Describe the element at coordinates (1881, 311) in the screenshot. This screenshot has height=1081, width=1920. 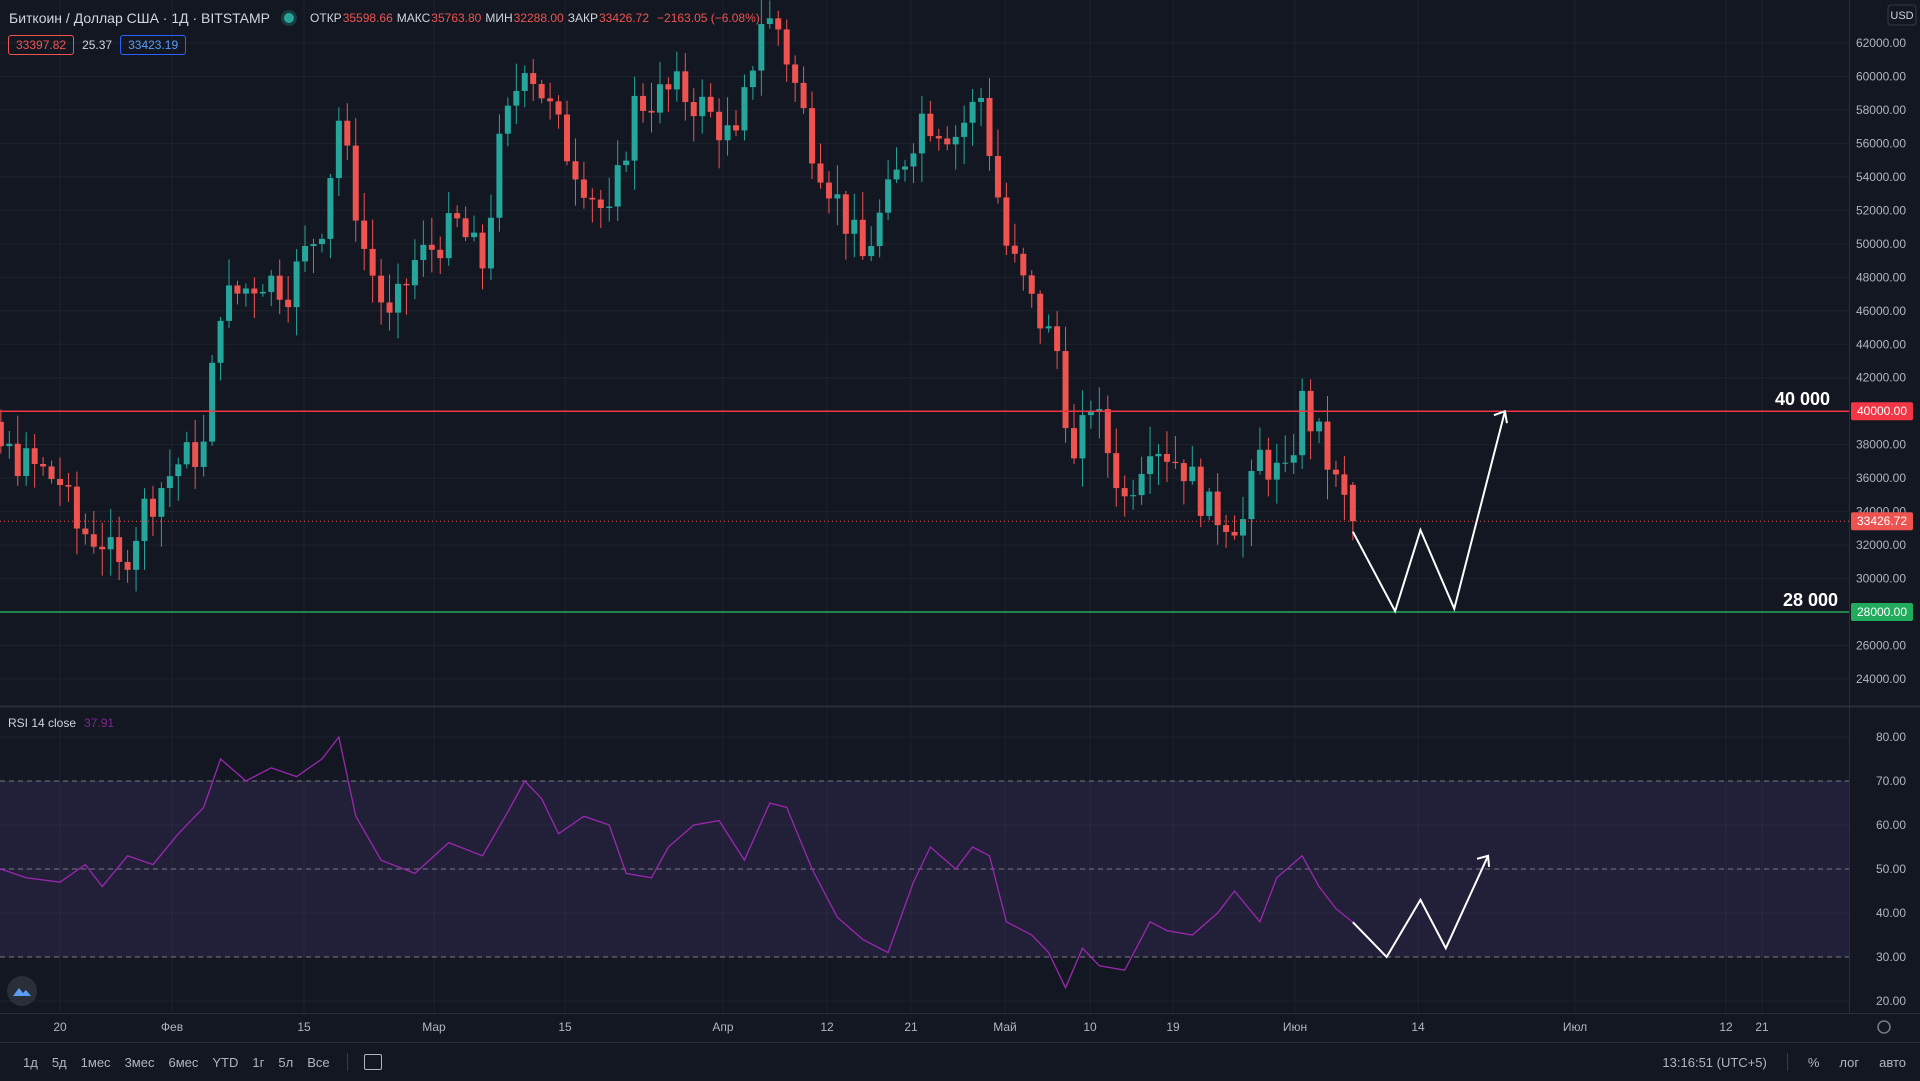
I see `price-tick-label: 46000.00` at that location.